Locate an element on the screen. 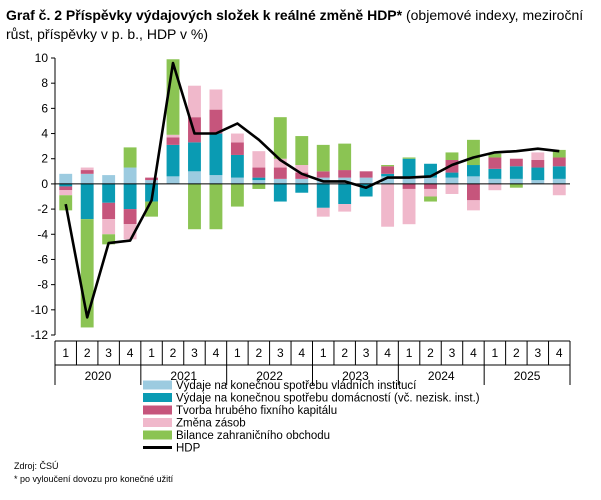  y-tick-label: 6 is located at coordinates (44, 108).